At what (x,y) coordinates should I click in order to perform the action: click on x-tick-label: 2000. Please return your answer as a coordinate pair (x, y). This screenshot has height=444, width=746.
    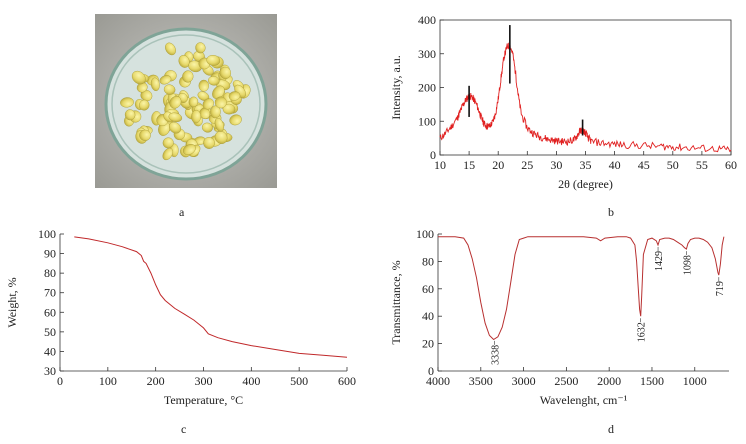
    Looking at the image, I should click on (609, 381).